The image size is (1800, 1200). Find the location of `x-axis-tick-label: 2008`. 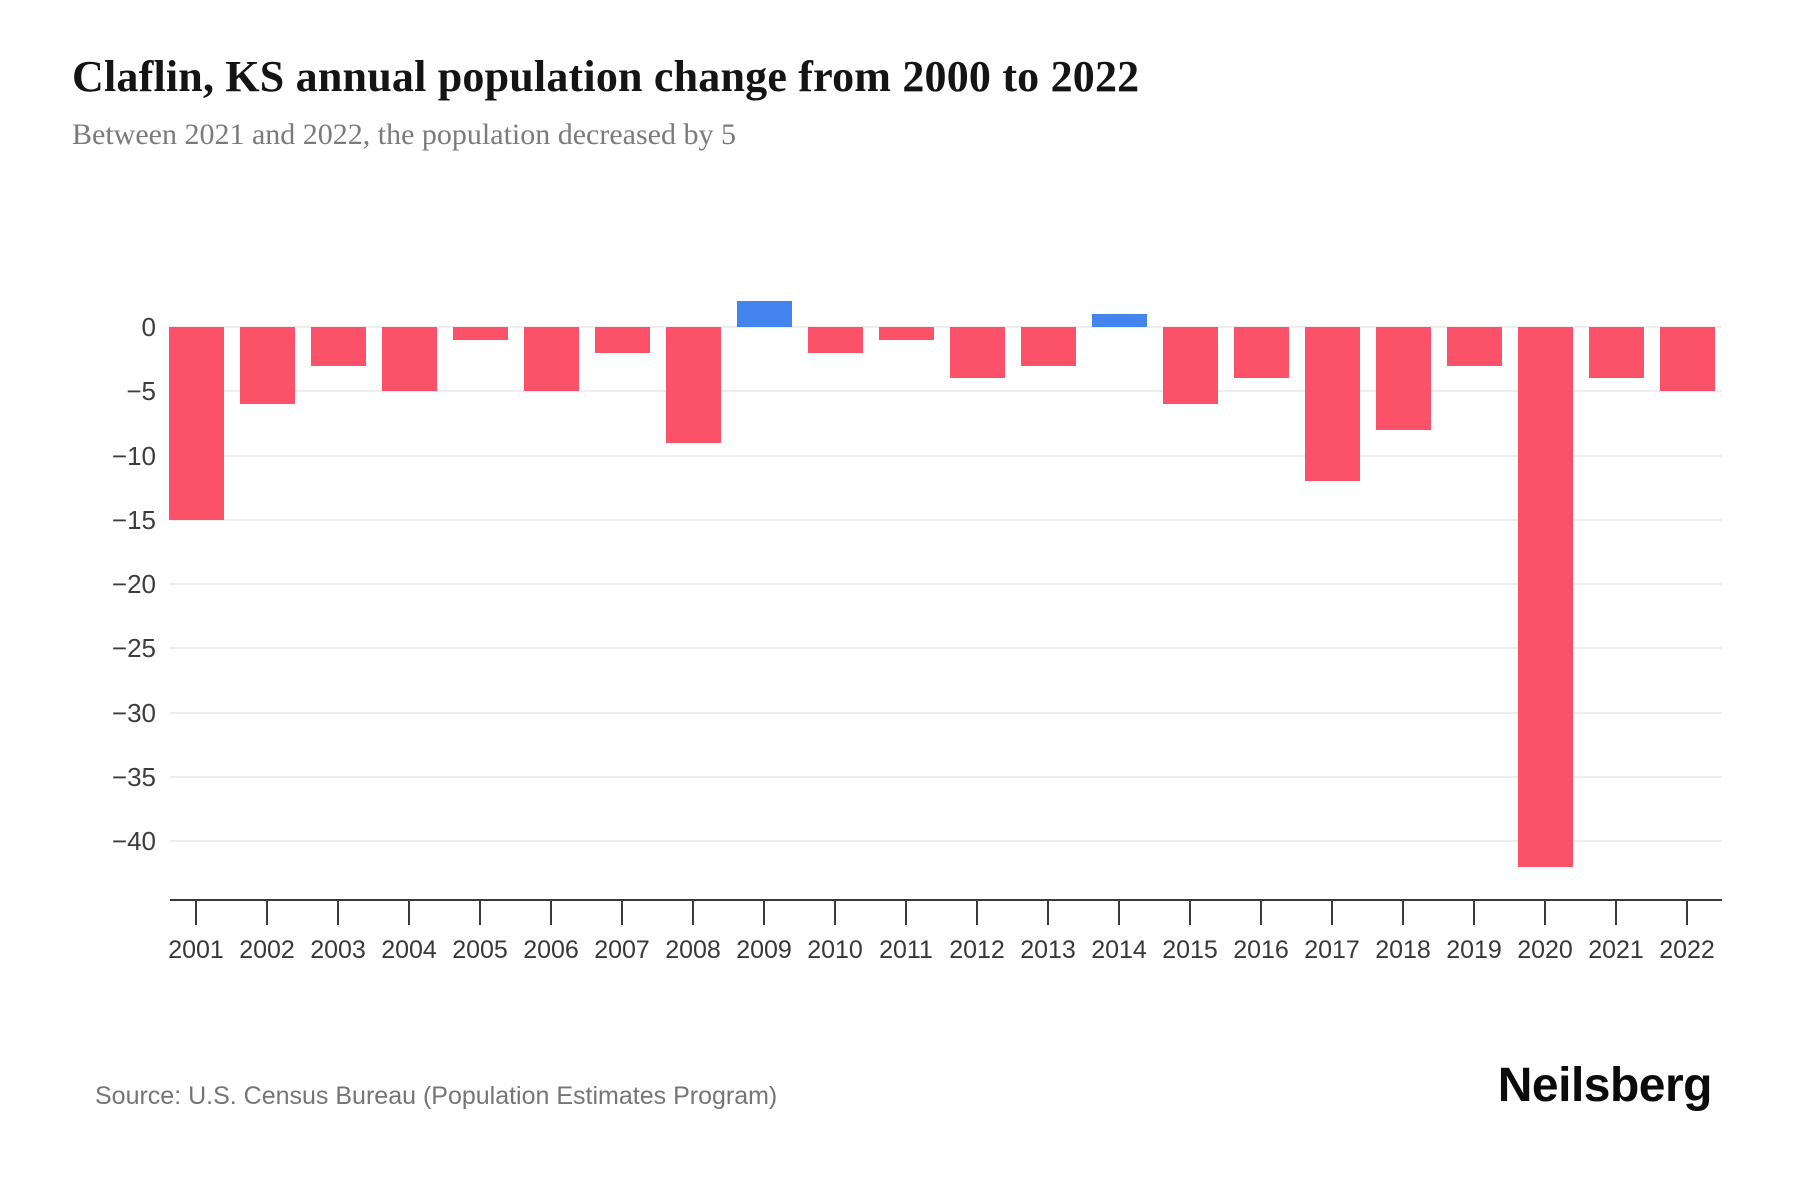

x-axis-tick-label: 2008 is located at coordinates (693, 950).